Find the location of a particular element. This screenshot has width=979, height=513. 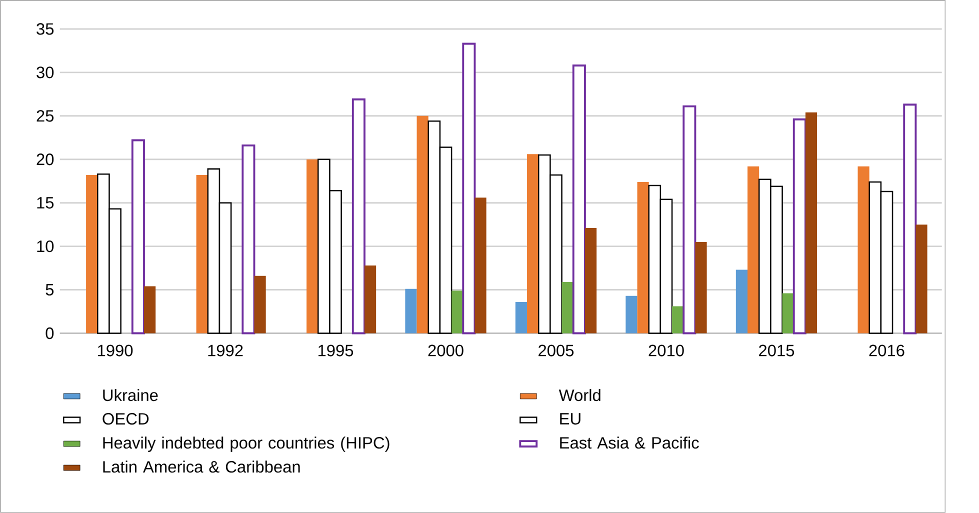

y-tick-label: 0 is located at coordinates (50, 333).